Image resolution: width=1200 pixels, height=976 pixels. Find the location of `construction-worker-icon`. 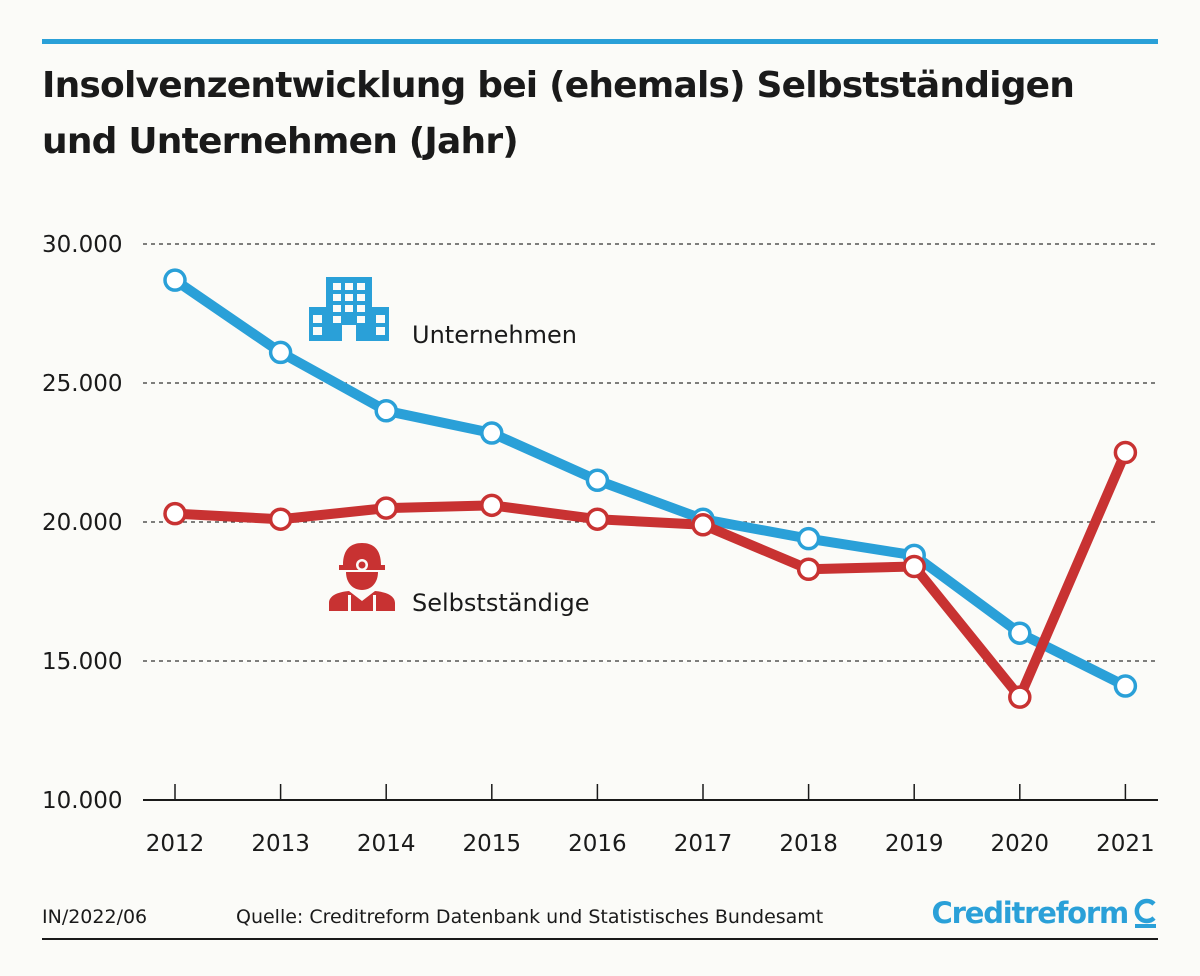

construction-worker-icon is located at coordinates (362, 577).